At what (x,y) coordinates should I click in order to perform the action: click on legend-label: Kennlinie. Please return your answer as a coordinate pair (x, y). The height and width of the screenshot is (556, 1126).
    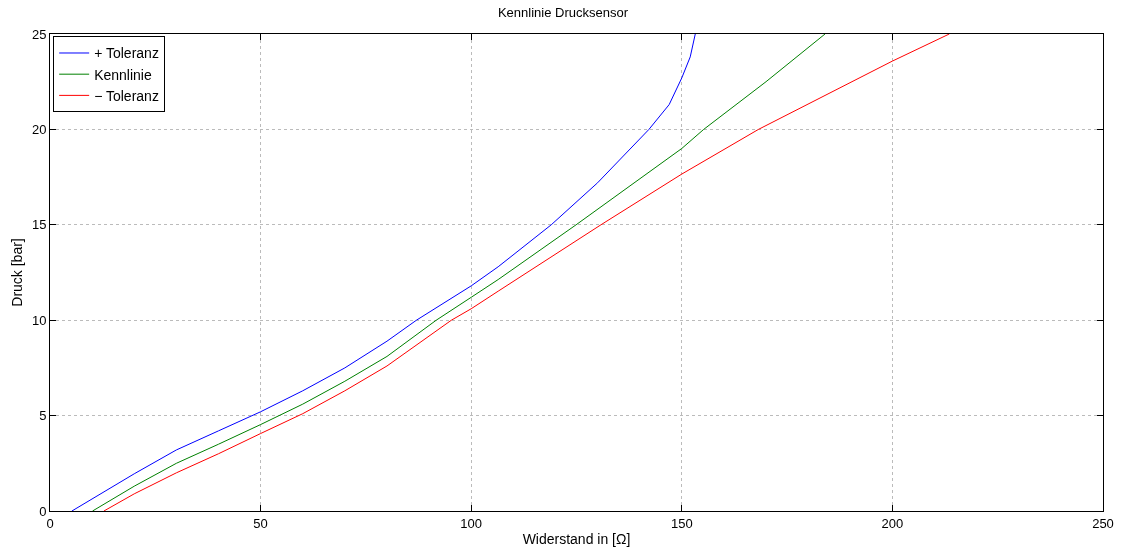
    Looking at the image, I should click on (123, 74).